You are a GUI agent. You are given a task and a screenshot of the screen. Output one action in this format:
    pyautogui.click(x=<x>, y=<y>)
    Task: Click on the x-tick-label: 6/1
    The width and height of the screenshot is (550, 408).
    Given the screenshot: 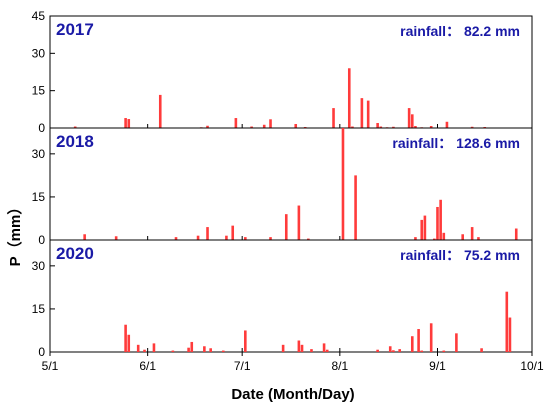 What is the action you would take?
    pyautogui.click(x=147, y=366)
    